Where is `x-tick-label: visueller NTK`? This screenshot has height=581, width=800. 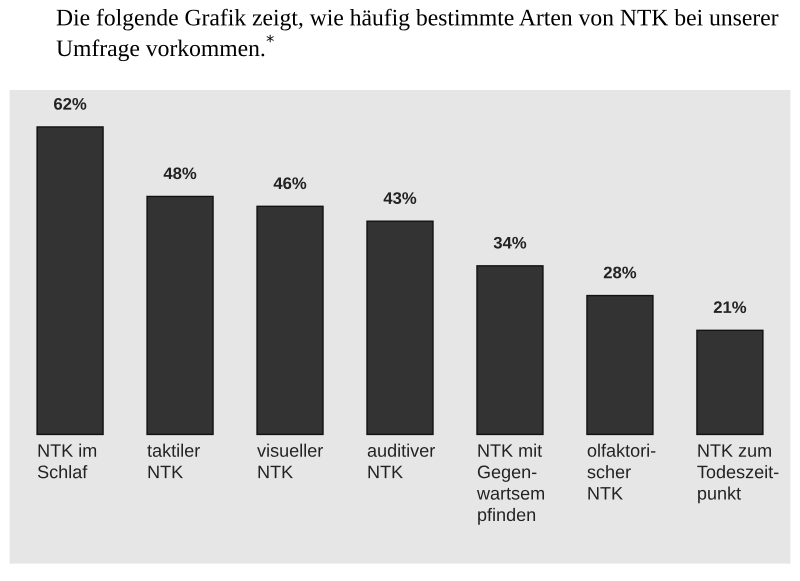 x-tick-label: visueller NTK is located at coordinates (290, 461).